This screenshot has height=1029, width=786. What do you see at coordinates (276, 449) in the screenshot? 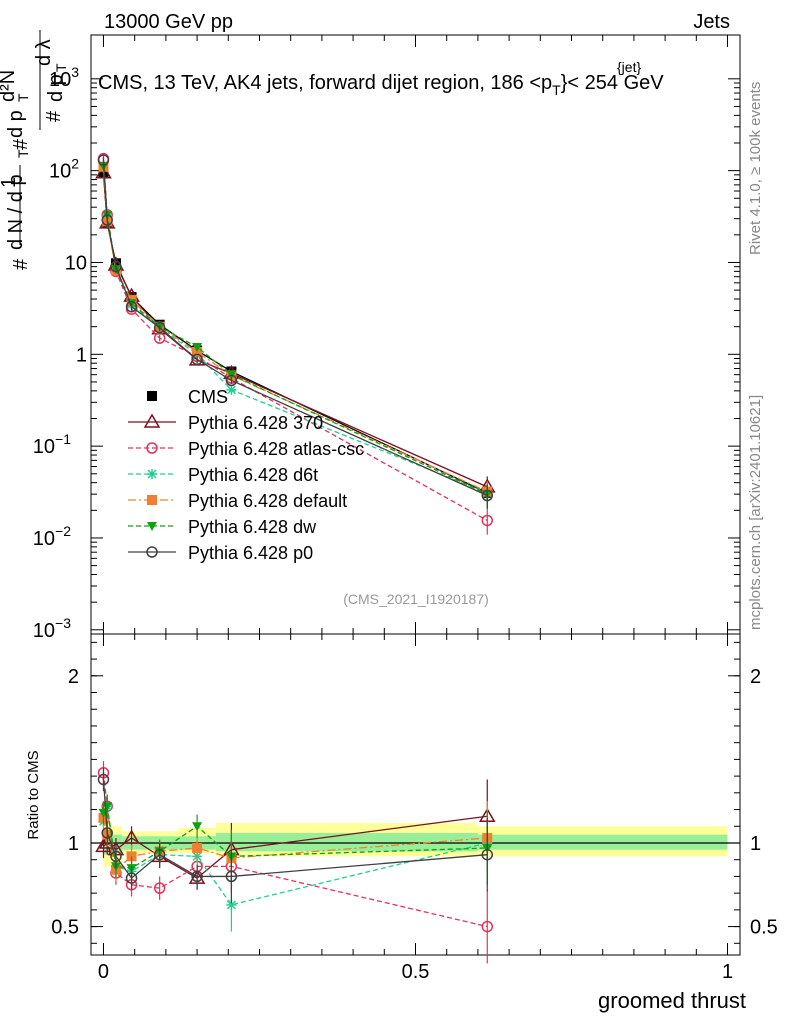
I see `legend-label-2: Pythia 6.428 atlas-csc` at bounding box center [276, 449].